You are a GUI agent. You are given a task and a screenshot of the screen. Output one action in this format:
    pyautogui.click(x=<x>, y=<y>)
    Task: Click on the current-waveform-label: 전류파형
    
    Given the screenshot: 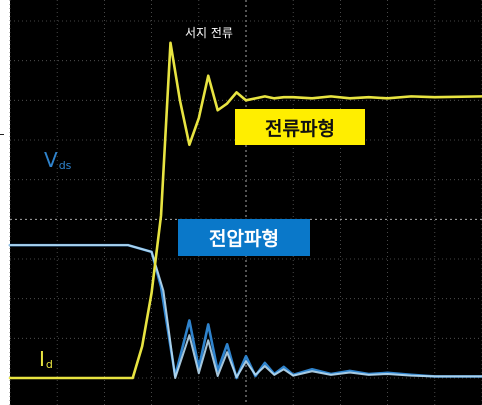 What is the action you would take?
    pyautogui.click(x=300, y=127)
    